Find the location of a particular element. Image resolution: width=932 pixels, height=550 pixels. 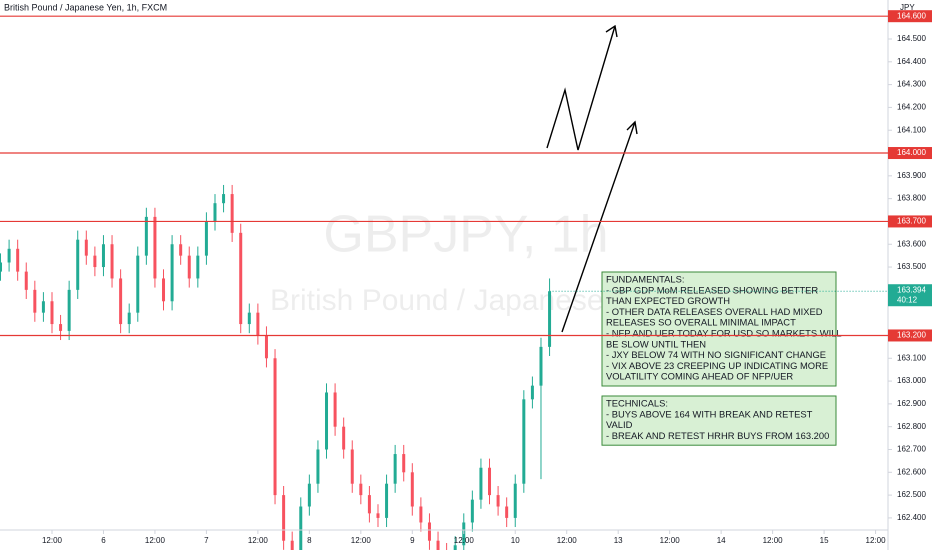

annotation-line: VALID is located at coordinates (619, 424).